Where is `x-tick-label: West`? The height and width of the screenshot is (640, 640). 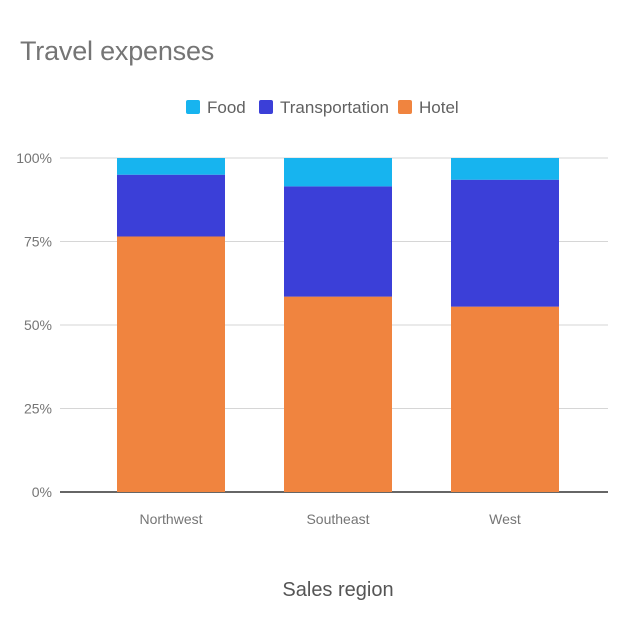
x-tick-label: West is located at coordinates (505, 519).